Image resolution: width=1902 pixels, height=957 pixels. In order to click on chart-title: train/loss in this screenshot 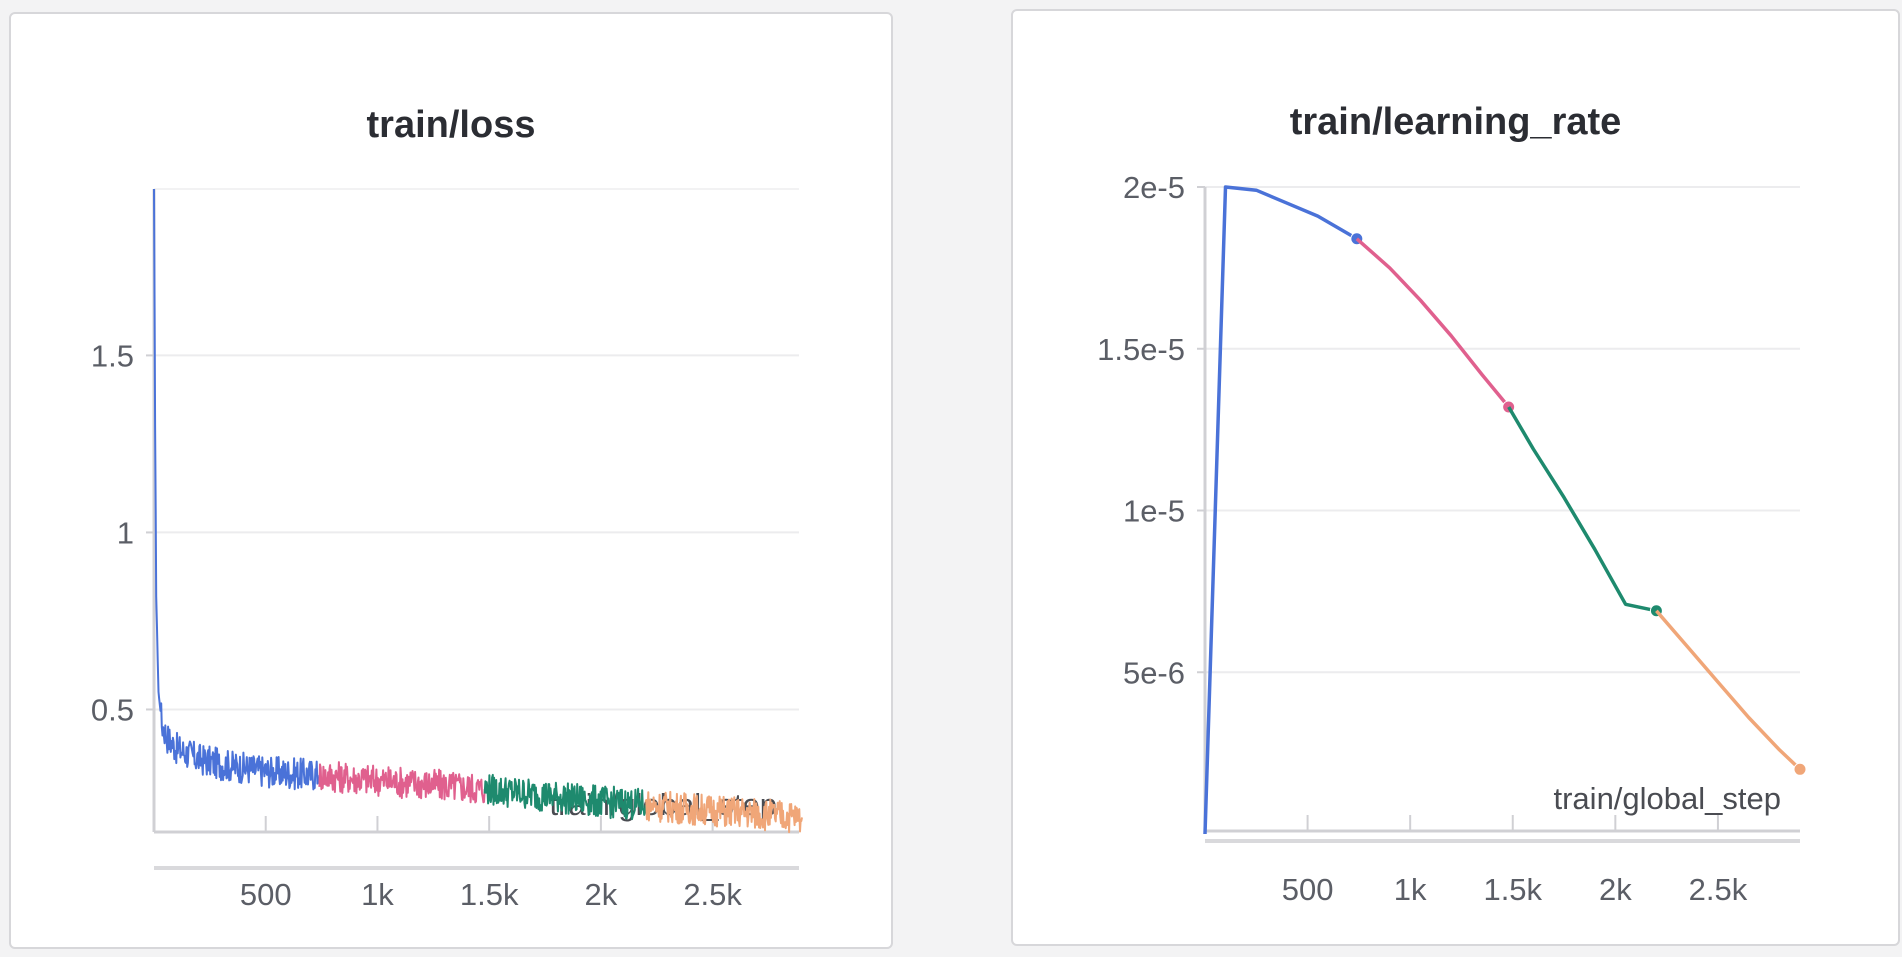, I will do `click(451, 125)`.